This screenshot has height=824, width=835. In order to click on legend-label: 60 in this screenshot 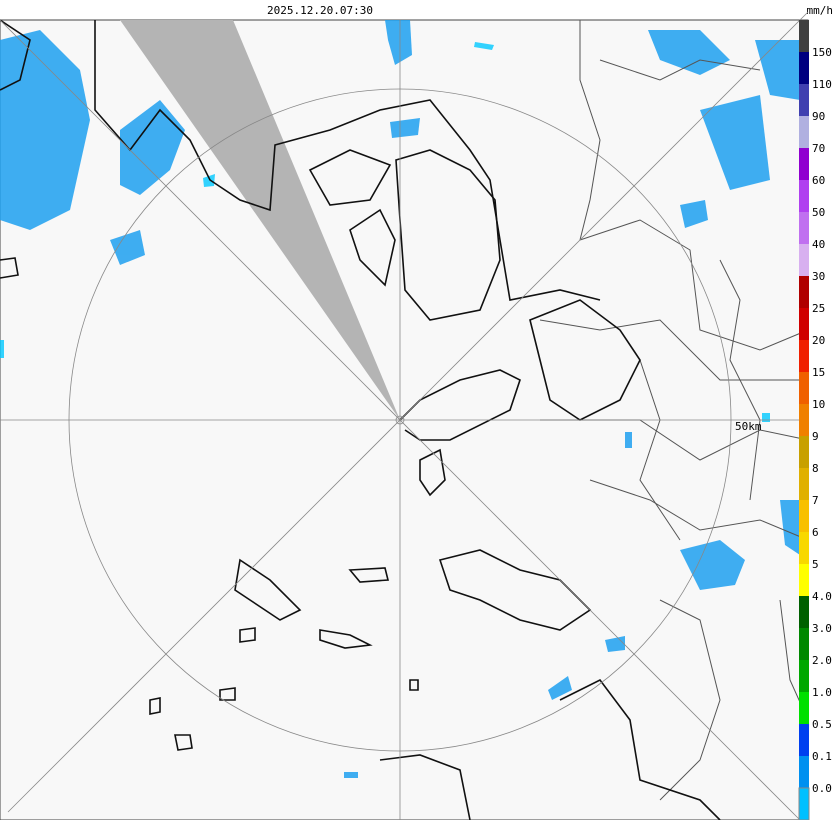, I will do `click(818, 180)`.